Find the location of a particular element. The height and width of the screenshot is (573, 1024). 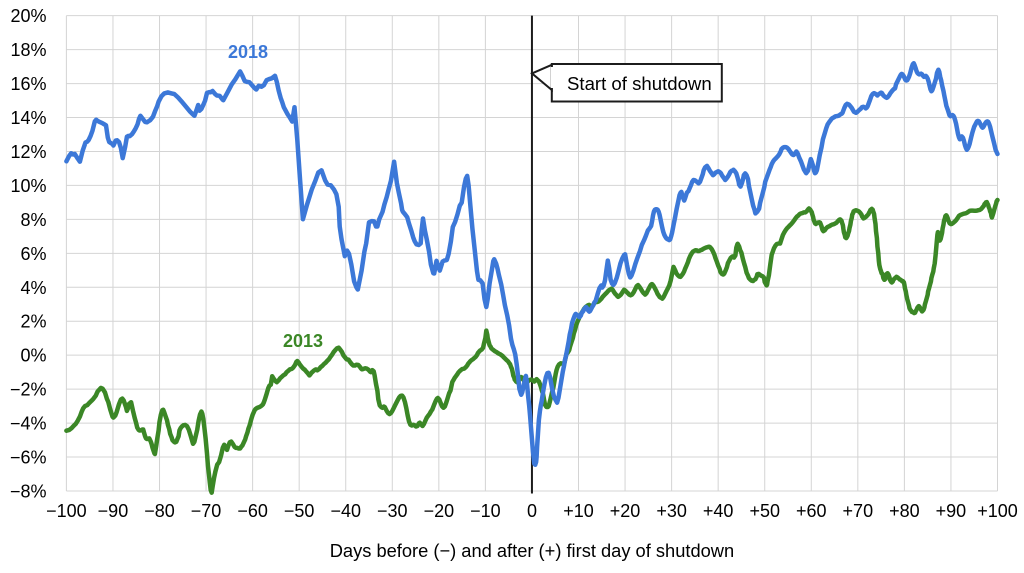

svg-text: −30 is located at coordinates (392, 511).